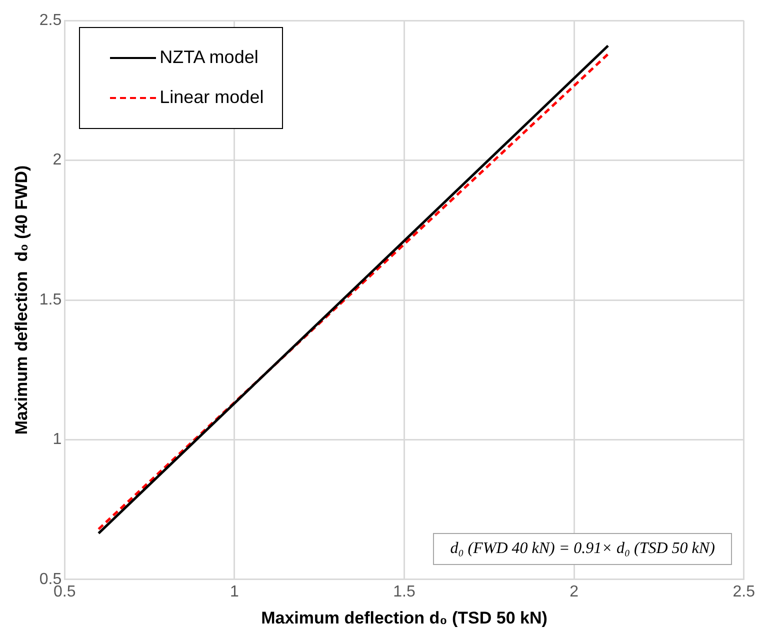  I want to click on y-tick-label: 2, so click(57, 160).